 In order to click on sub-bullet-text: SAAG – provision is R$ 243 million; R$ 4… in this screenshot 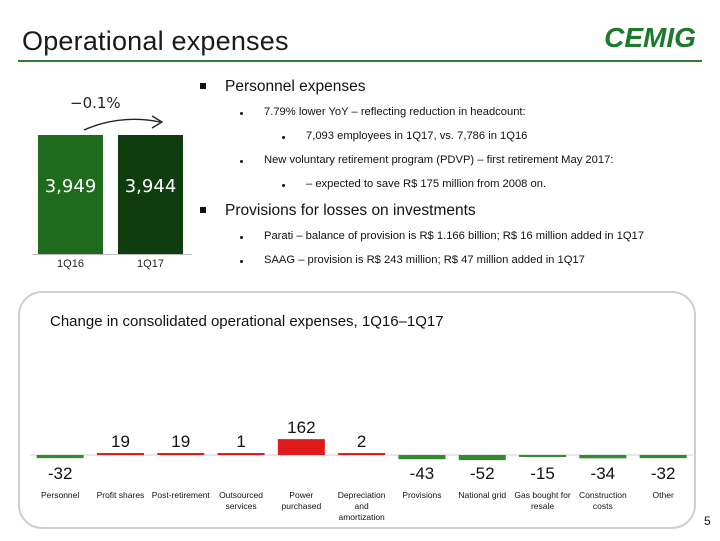, I will do `click(424, 260)`.